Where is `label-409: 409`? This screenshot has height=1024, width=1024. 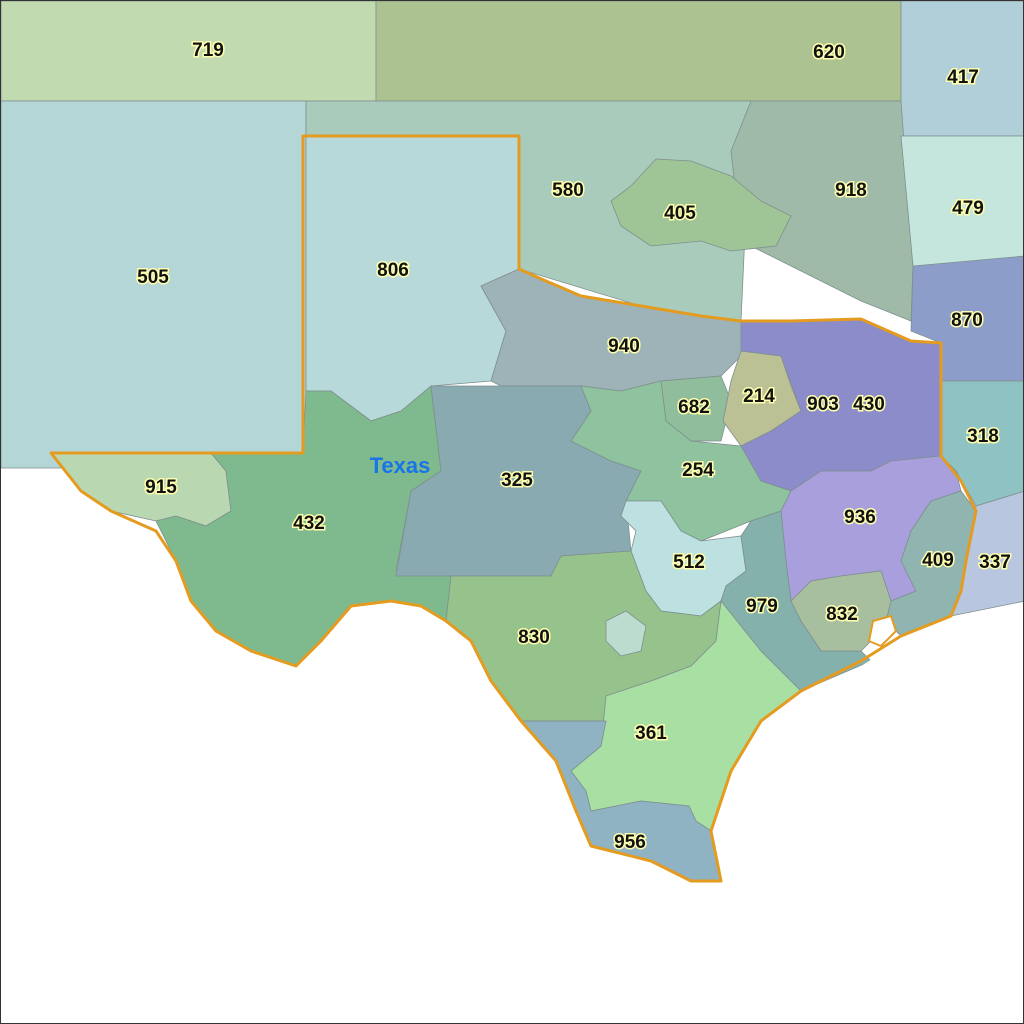
label-409: 409 is located at coordinates (938, 560).